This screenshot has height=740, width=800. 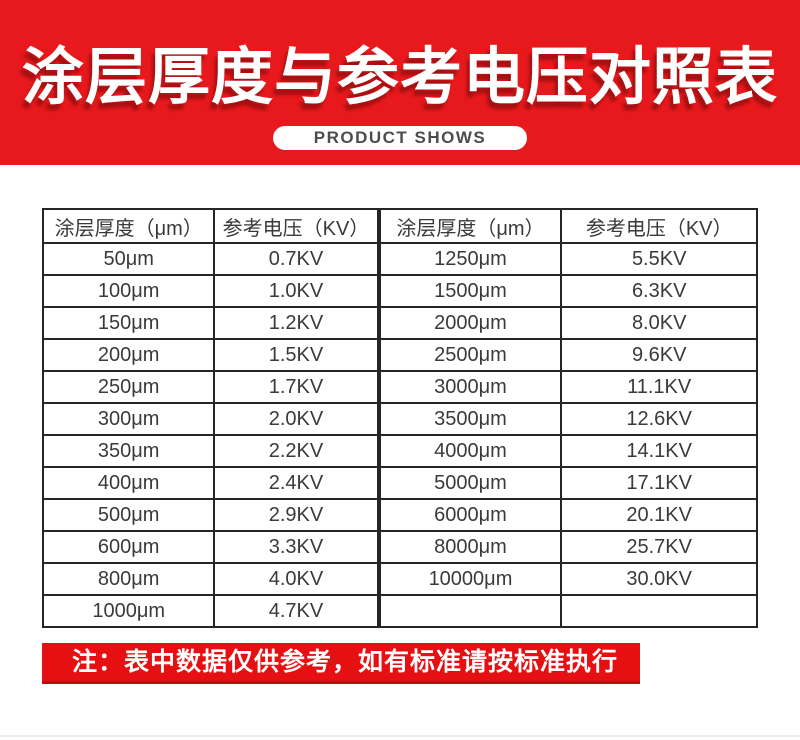 What do you see at coordinates (659, 419) in the screenshot?
I see `table-cell: 12.6KV` at bounding box center [659, 419].